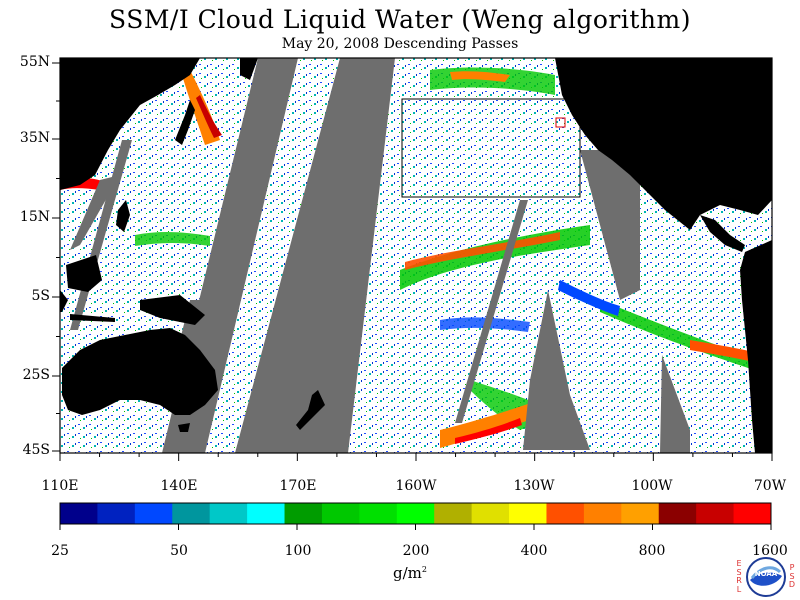 This screenshot has width=800, height=600. What do you see at coordinates (752, 172) in the screenshot?
I see `florida-region` at bounding box center [752, 172].